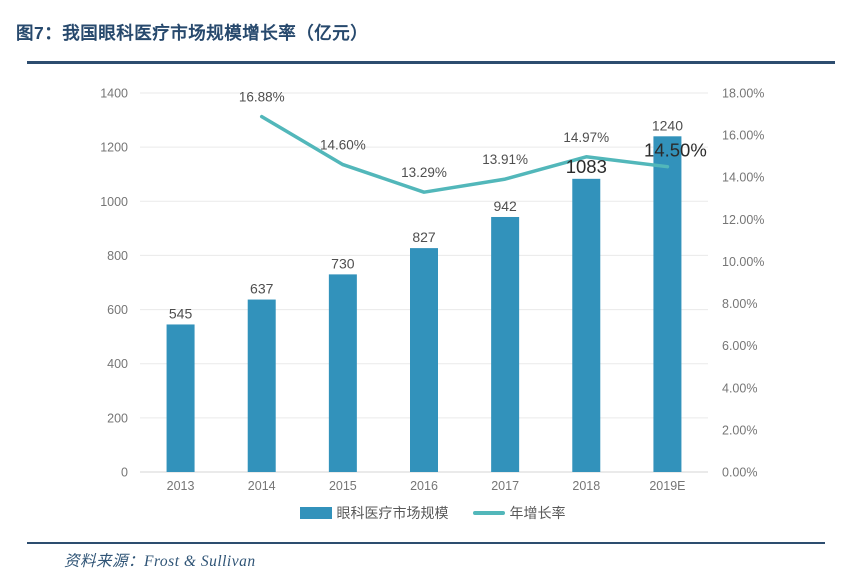 The height and width of the screenshot is (588, 865). Describe the element at coordinates (488, 513) in the screenshot. I see `line-swatch-icon` at that location.